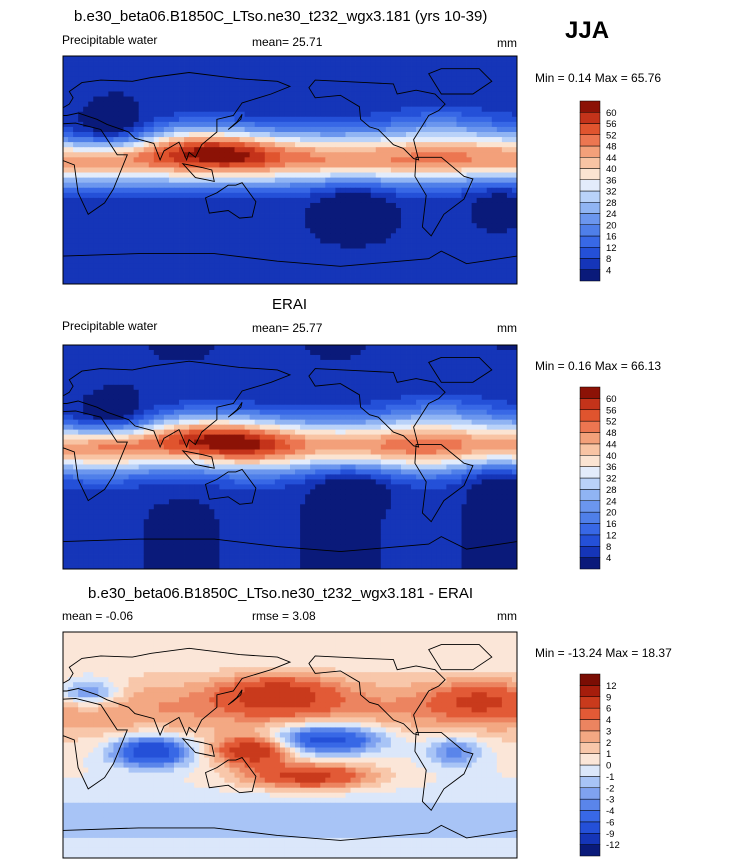 Image resolution: width=732 pixels, height=865 pixels. I want to click on colorbar-1-tick-15: 60, so click(611, 113).